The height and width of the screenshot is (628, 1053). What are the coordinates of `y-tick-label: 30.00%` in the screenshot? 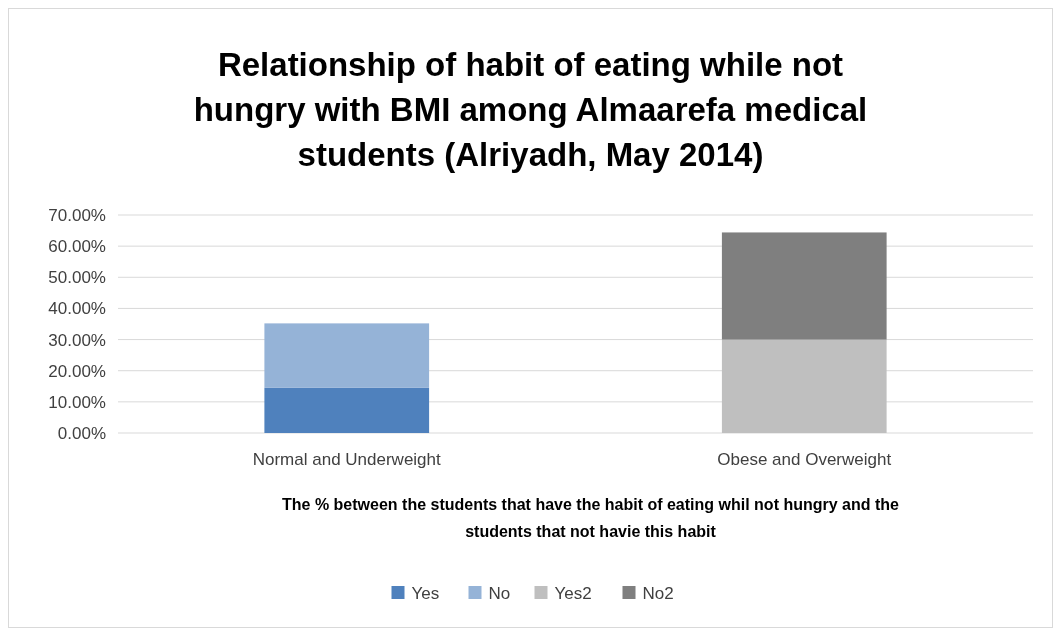 It's located at (77, 340).